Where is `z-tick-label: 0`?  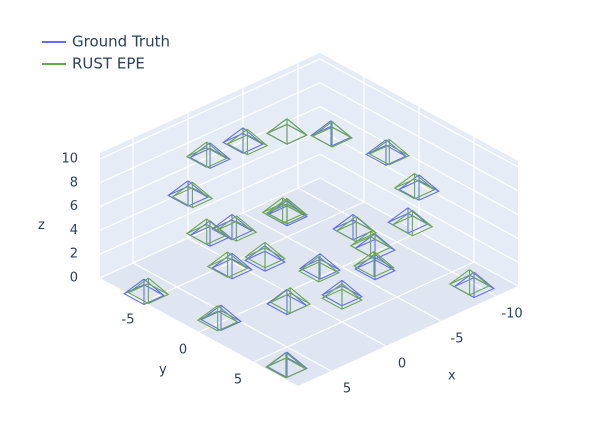 z-tick-label: 0 is located at coordinates (74, 278).